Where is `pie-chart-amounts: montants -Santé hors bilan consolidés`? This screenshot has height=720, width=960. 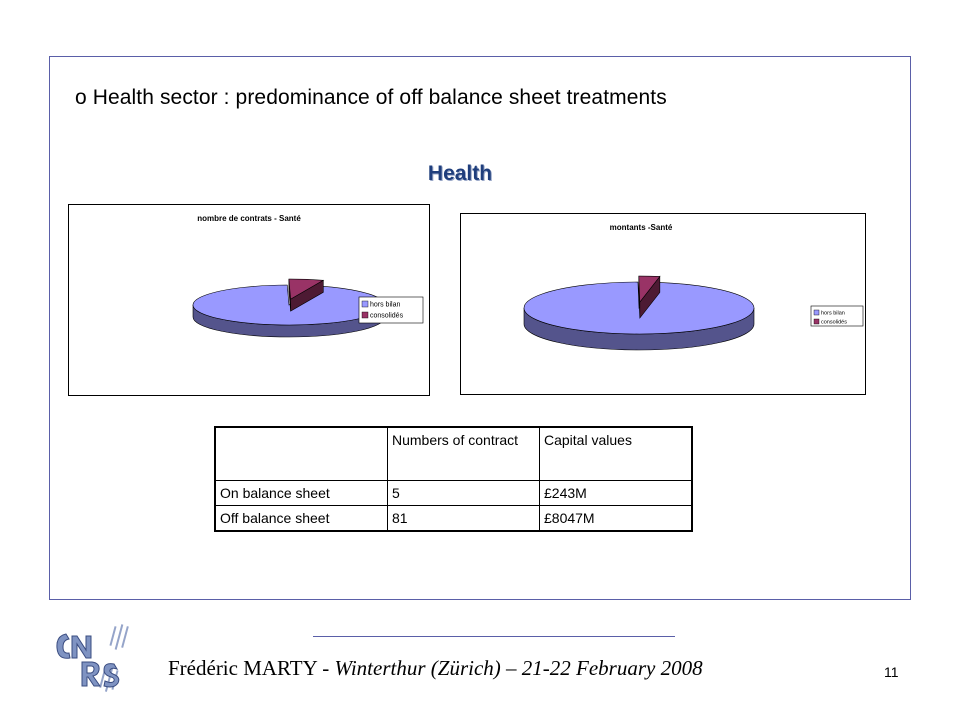
pie-chart-amounts: montants -Santé hors bilan consolidés is located at coordinates (663, 304).